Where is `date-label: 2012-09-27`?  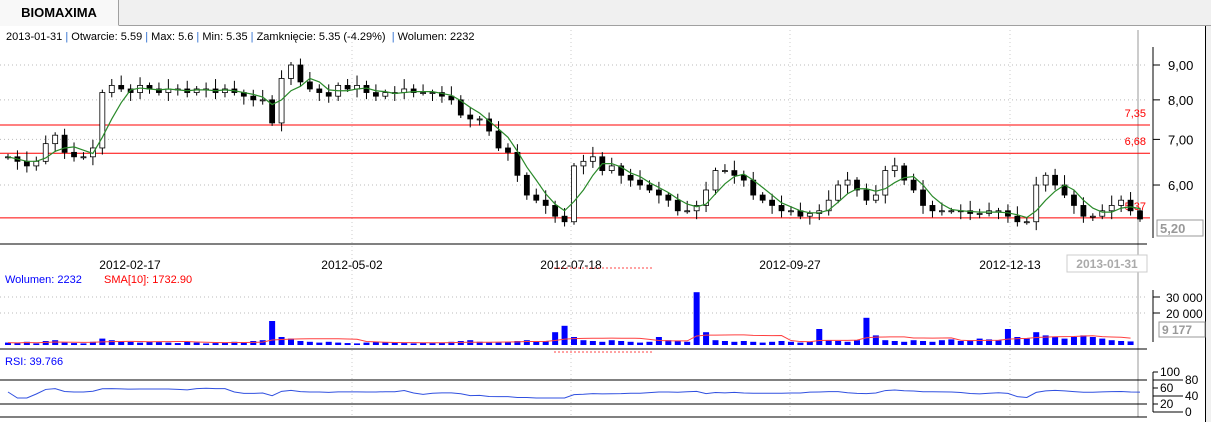 date-label: 2012-09-27 is located at coordinates (790, 265).